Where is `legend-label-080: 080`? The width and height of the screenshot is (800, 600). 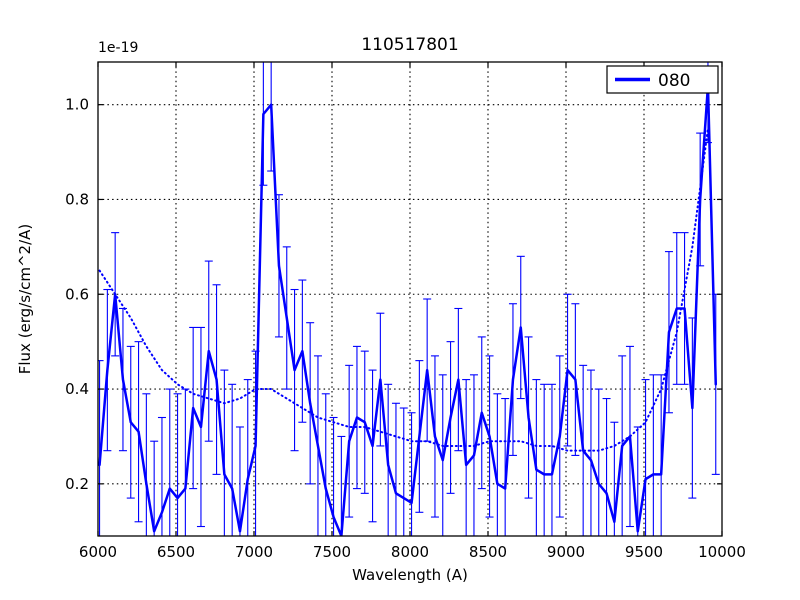
legend-label-080: 080 is located at coordinates (674, 81).